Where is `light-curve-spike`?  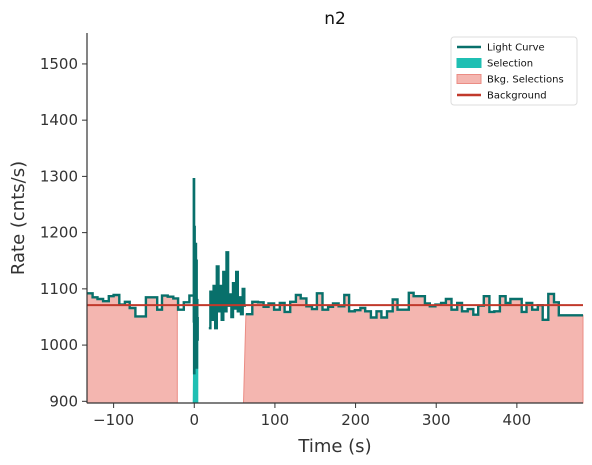 light-curve-spike is located at coordinates (195, 276).